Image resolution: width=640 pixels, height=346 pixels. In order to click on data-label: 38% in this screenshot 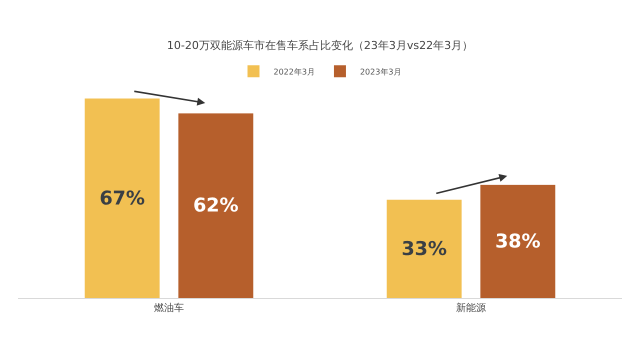, I will do `click(518, 241)`.